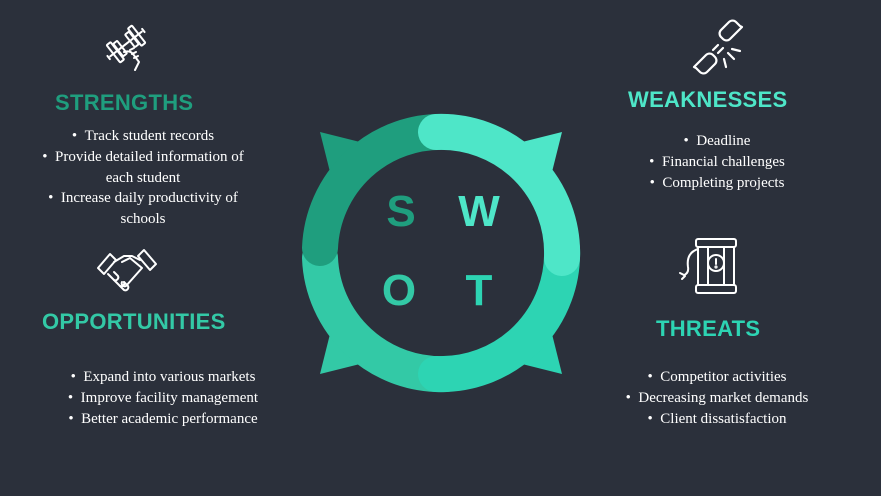  I want to click on handshake-icon, so click(127, 271).